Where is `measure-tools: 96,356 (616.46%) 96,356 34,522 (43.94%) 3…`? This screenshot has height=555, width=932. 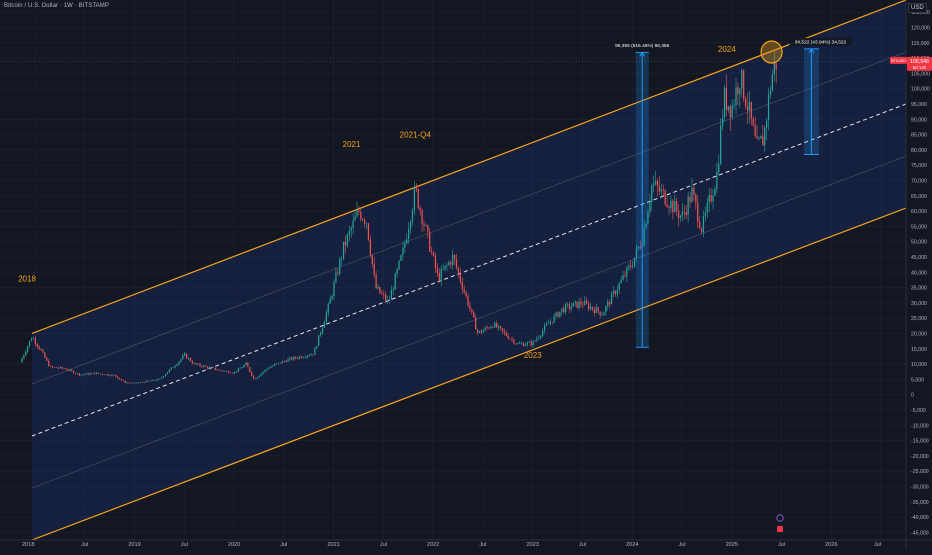
measure-tools: 96,356 (616.46%) 96,356 34,522 (43.94%) 3… is located at coordinates (730, 192).